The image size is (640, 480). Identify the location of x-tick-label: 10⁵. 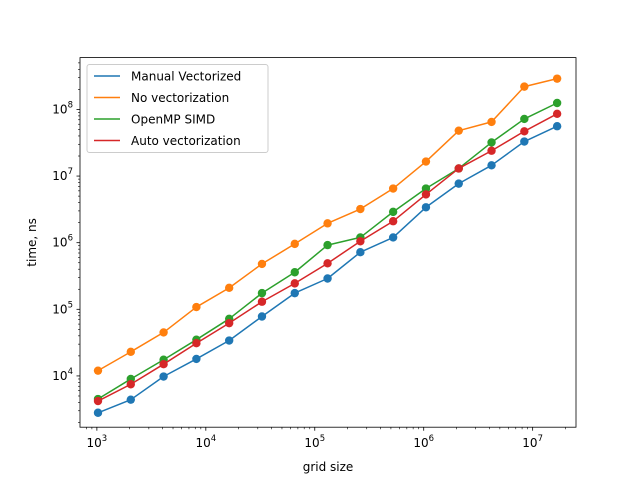
(314, 442).